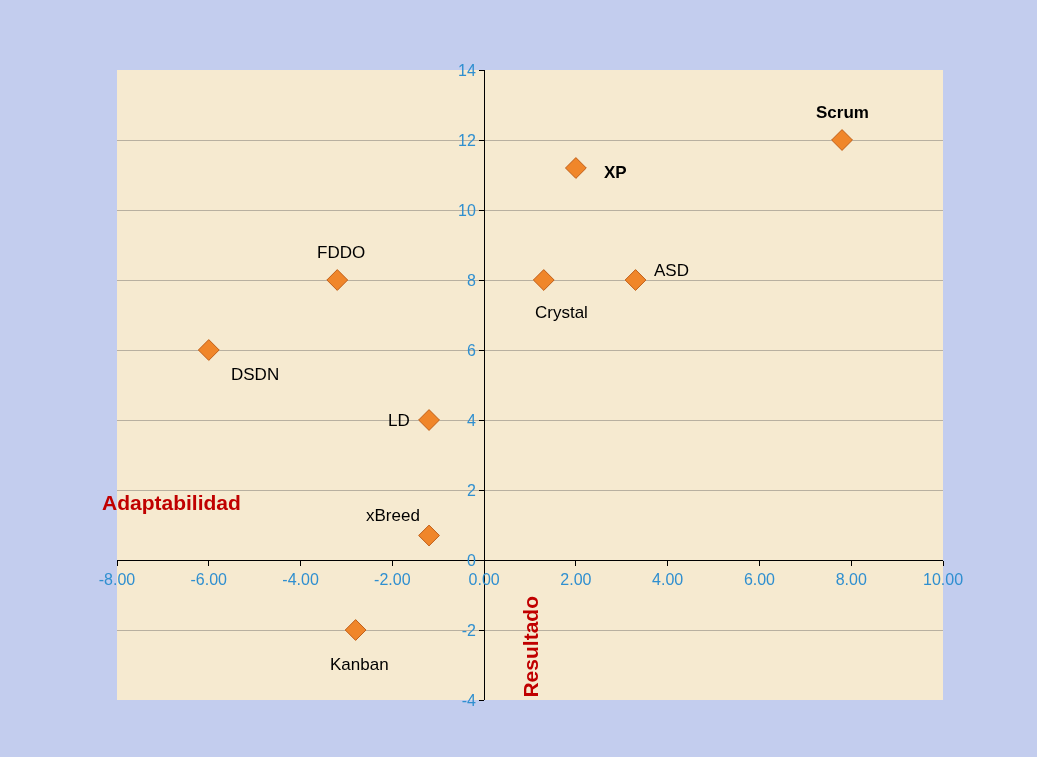 This screenshot has width=1037, height=757. Describe the element at coordinates (471, 350) in the screenshot. I see `y-tick-label: 6` at that location.